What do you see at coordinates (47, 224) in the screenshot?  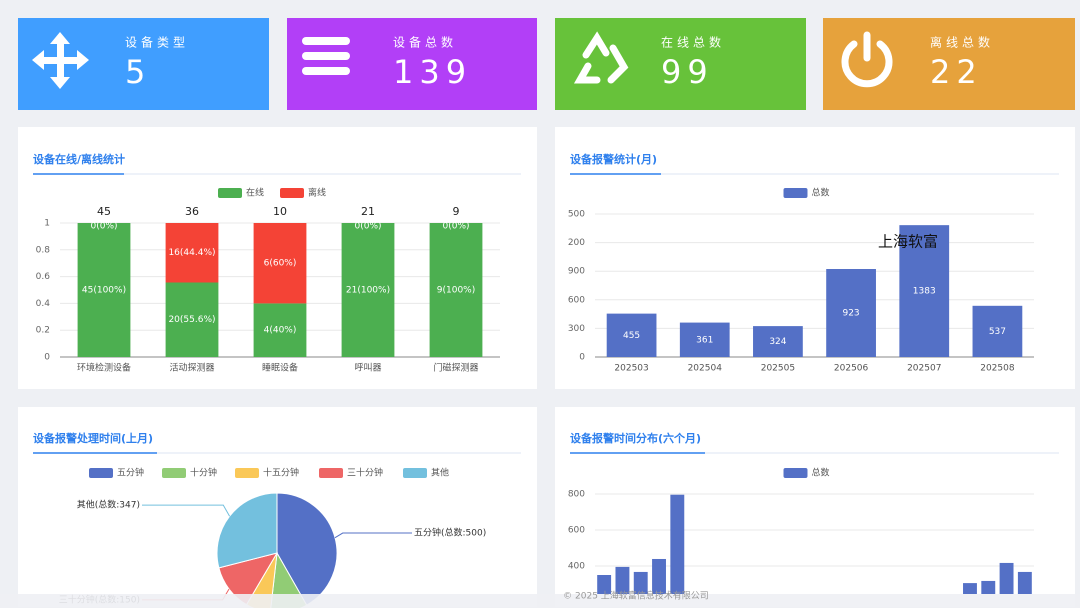 I see `y-tick-label: 1` at bounding box center [47, 224].